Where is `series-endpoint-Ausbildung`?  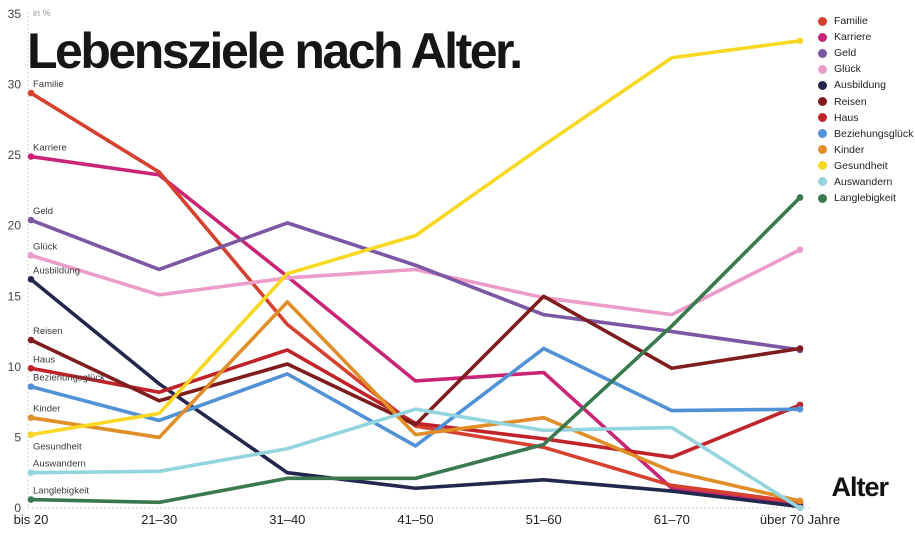
series-endpoint-Ausbildung is located at coordinates (31, 279).